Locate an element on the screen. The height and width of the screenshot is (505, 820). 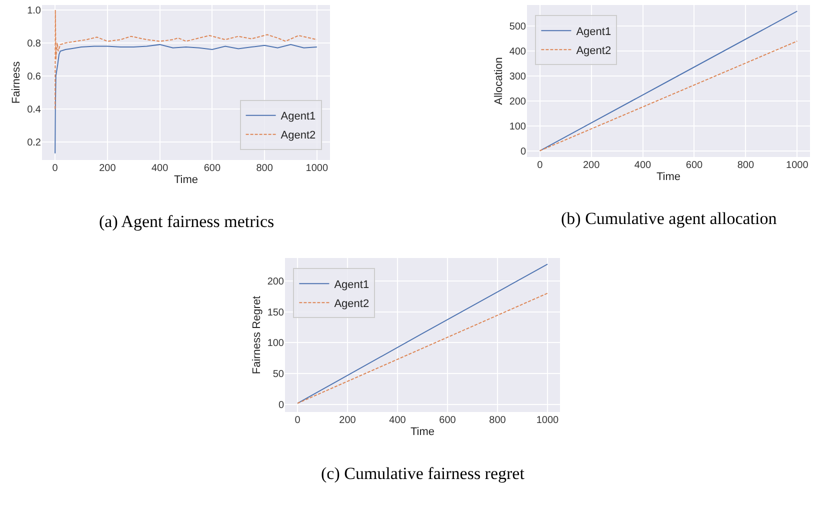
y-tick-label: 50 is located at coordinates (278, 374).